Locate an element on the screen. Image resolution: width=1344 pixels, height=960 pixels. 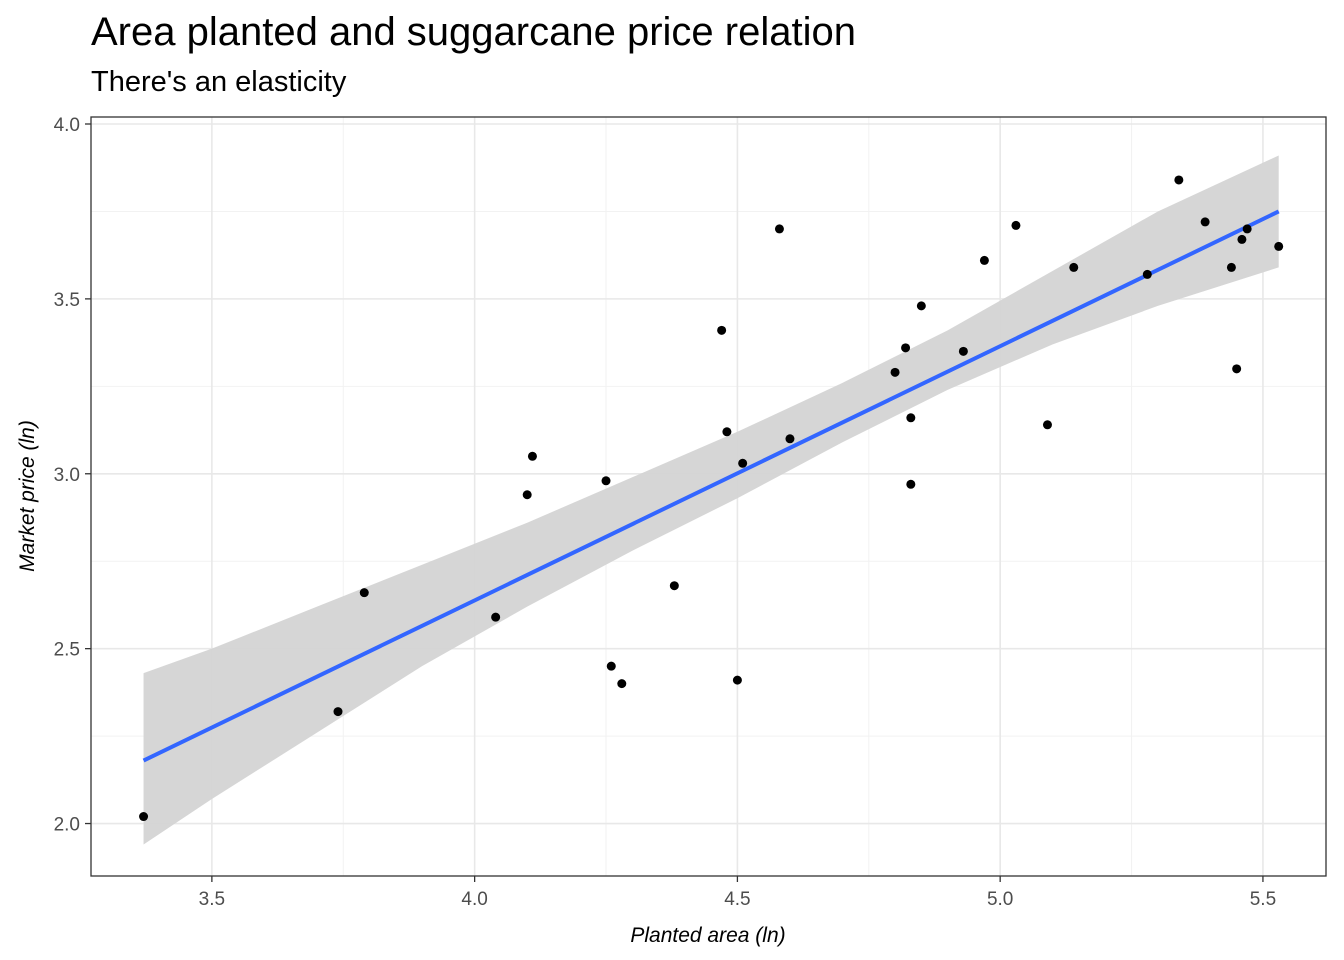
x-axis-ticks: 3.5 4.0 4.5 5.0 5.5 is located at coordinates (737, 893).